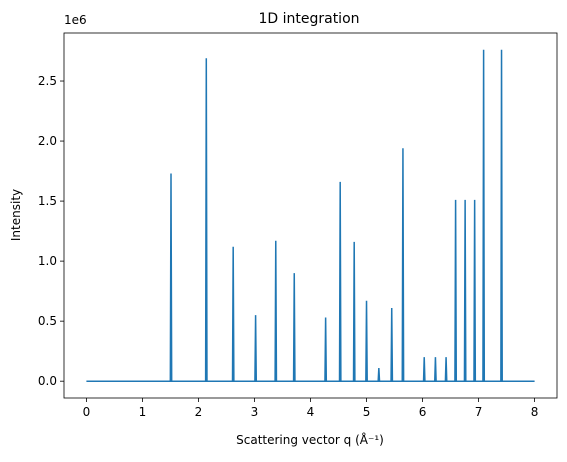 The width and height of the screenshot is (567, 462). Describe the element at coordinates (479, 412) in the screenshot. I see `x-tick-label: 7` at that location.